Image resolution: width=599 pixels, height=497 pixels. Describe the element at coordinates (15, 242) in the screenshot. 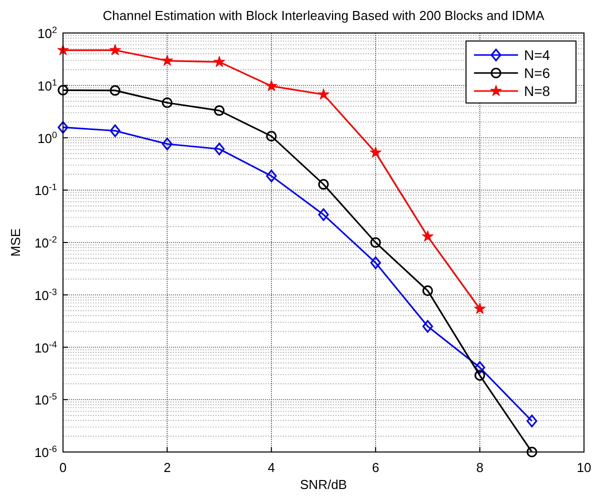

I see `y-axis-title: MSE` at that location.